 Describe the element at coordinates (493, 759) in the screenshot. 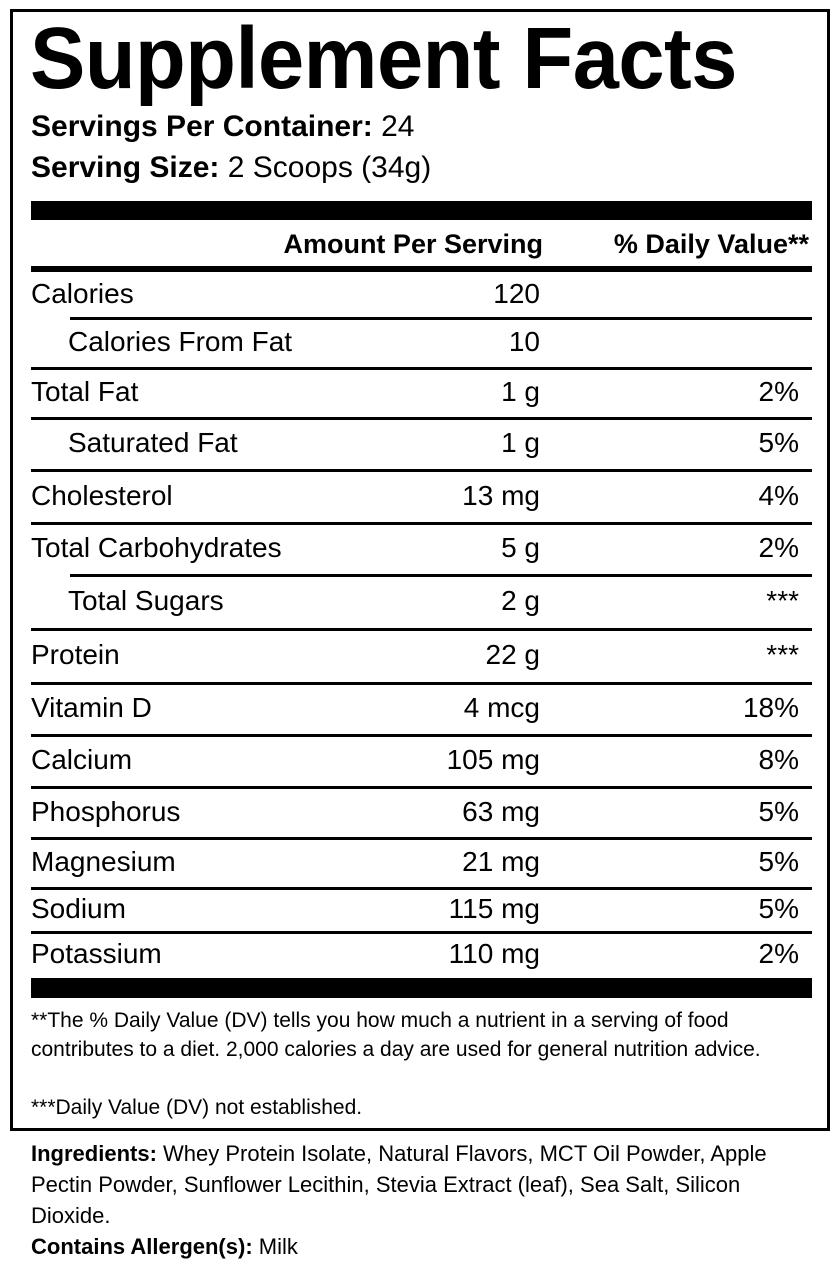

I see `nutrient-amount: 105 mg` at that location.